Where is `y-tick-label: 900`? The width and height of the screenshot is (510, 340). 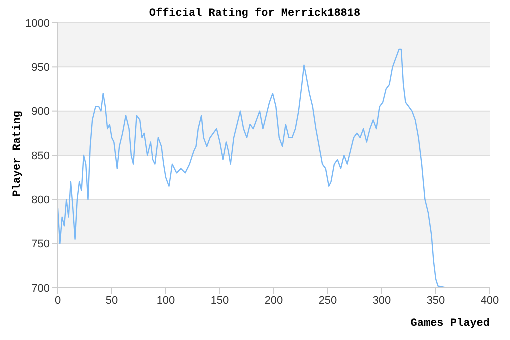 y-tick-label: 900 is located at coordinates (41, 112).